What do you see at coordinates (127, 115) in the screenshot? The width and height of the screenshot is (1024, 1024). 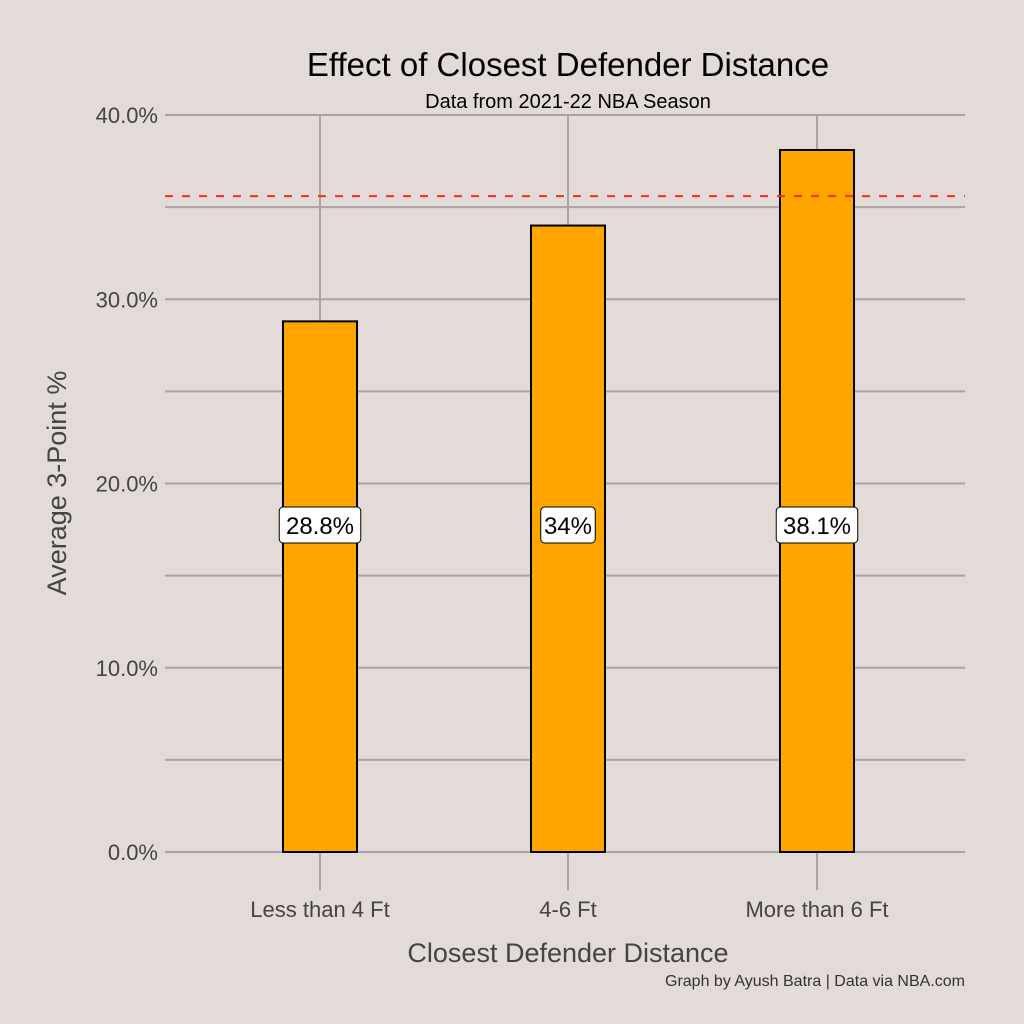 I see `y-tick-label: 40.0%` at bounding box center [127, 115].